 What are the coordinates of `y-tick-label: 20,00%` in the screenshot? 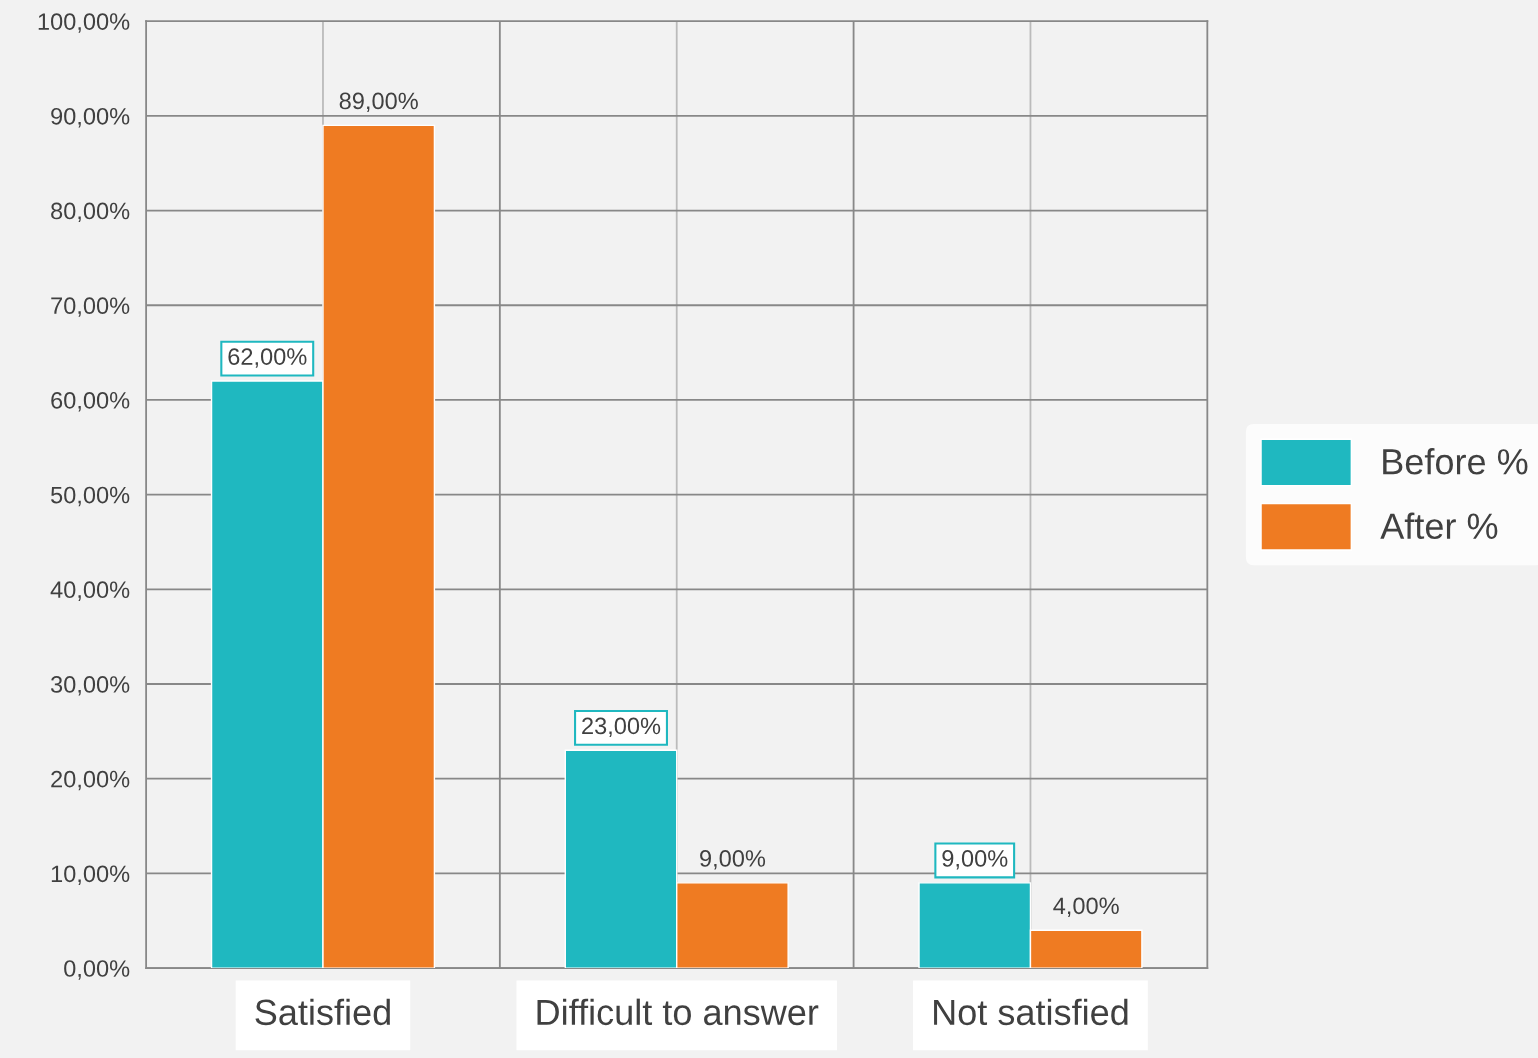 It's located at (90, 780).